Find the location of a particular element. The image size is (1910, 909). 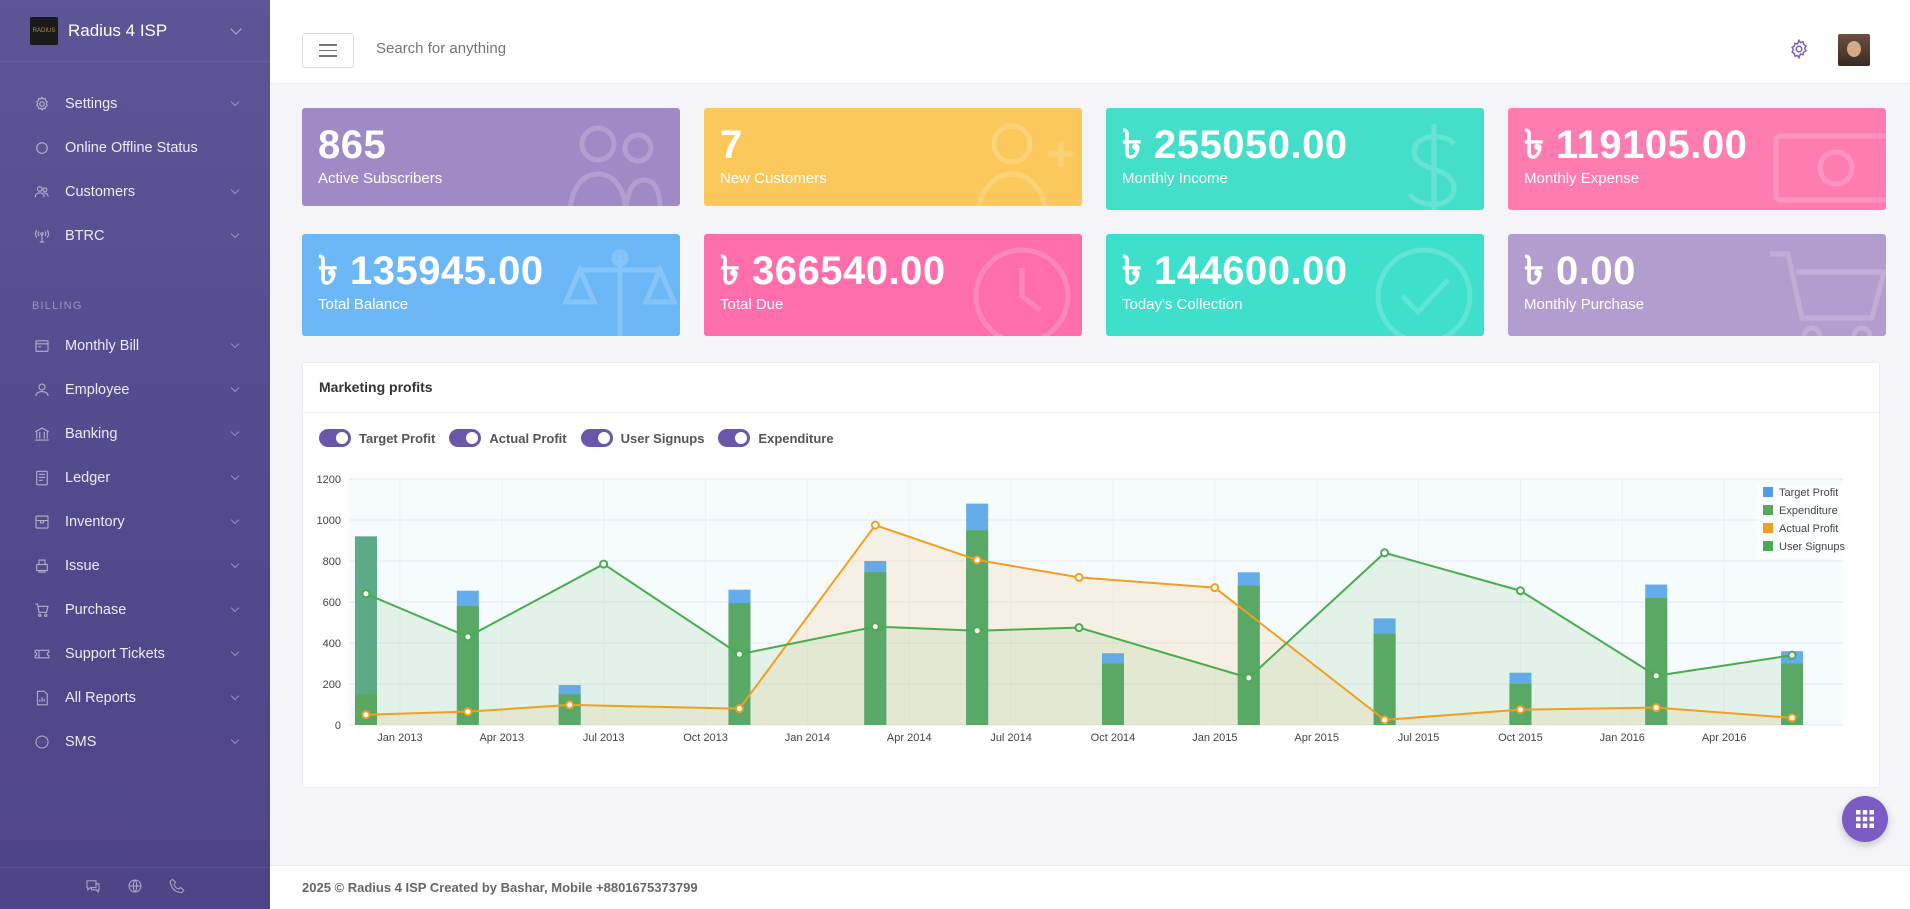

sidebar-item-purchase: Purchase is located at coordinates (135, 610).